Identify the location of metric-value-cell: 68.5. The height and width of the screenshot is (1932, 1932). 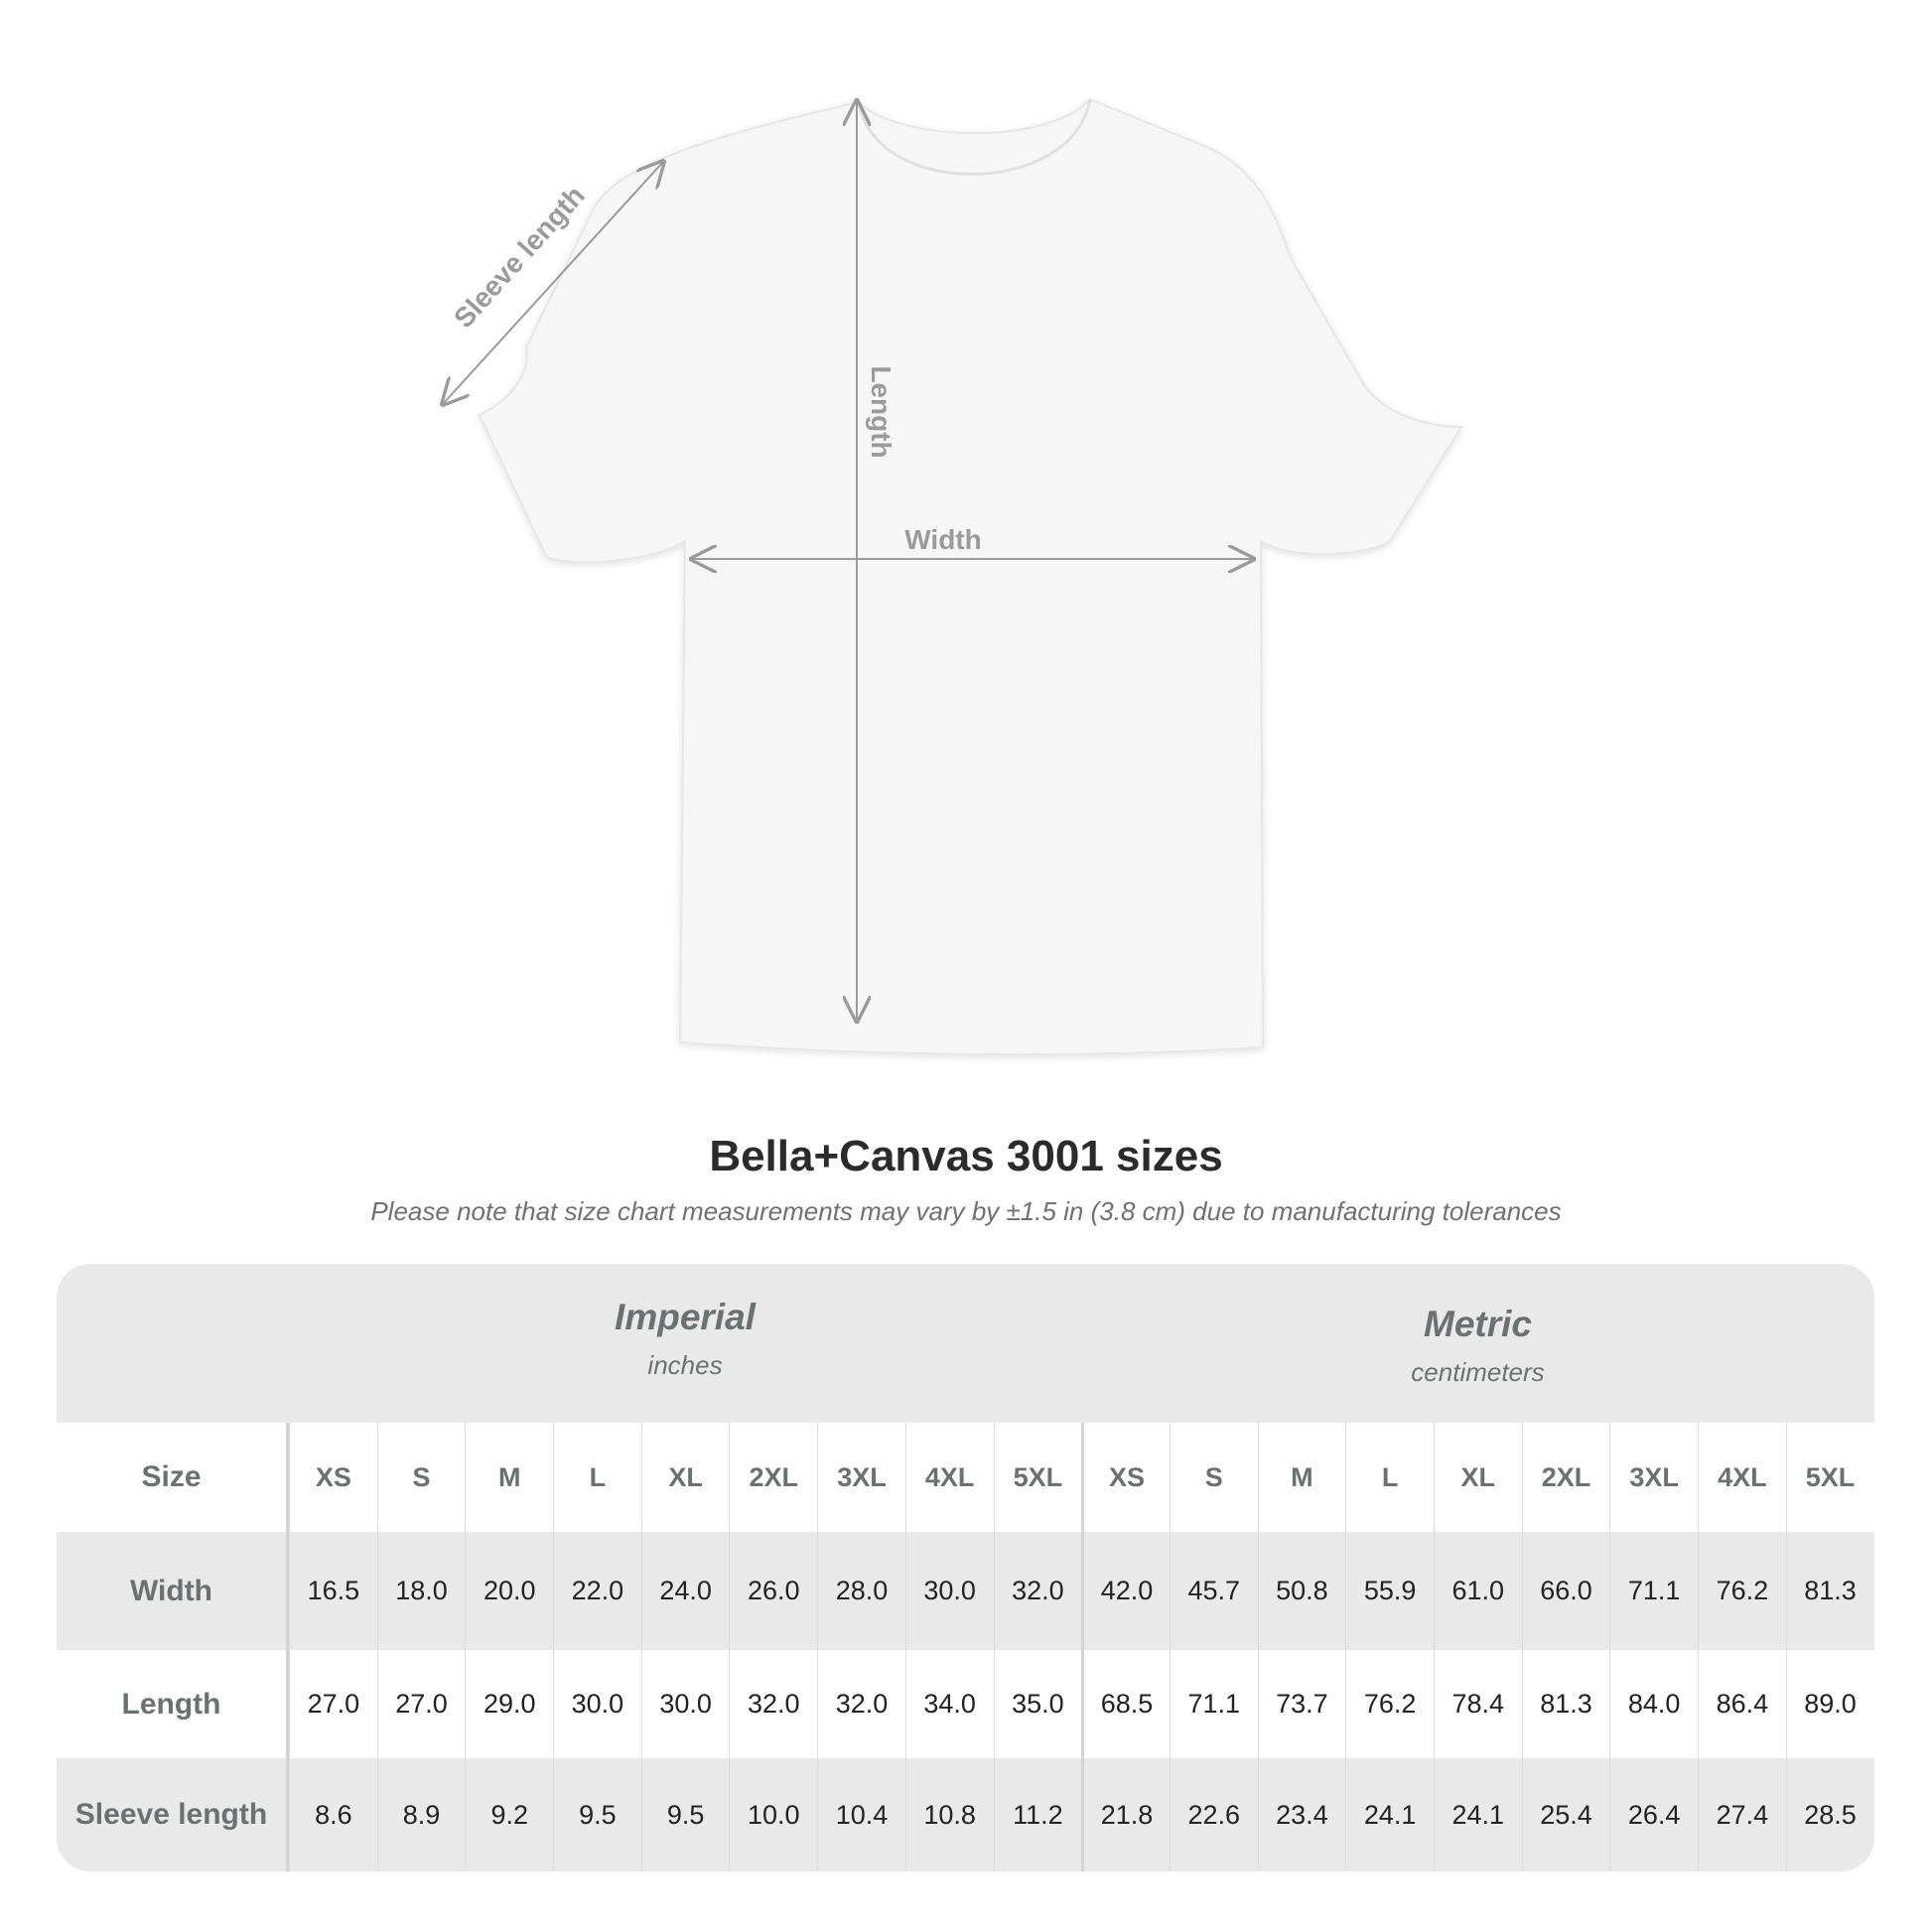
(1125, 1704).